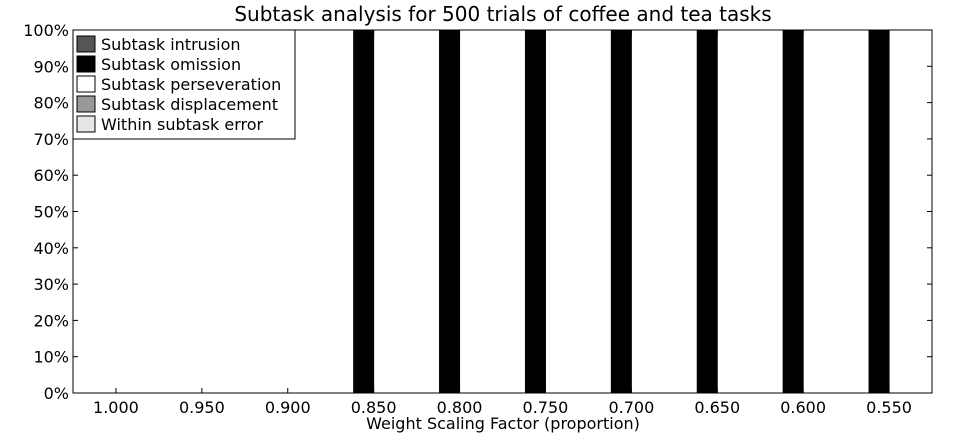 This screenshot has width=959, height=442. I want to click on legend-box, so click(184, 84).